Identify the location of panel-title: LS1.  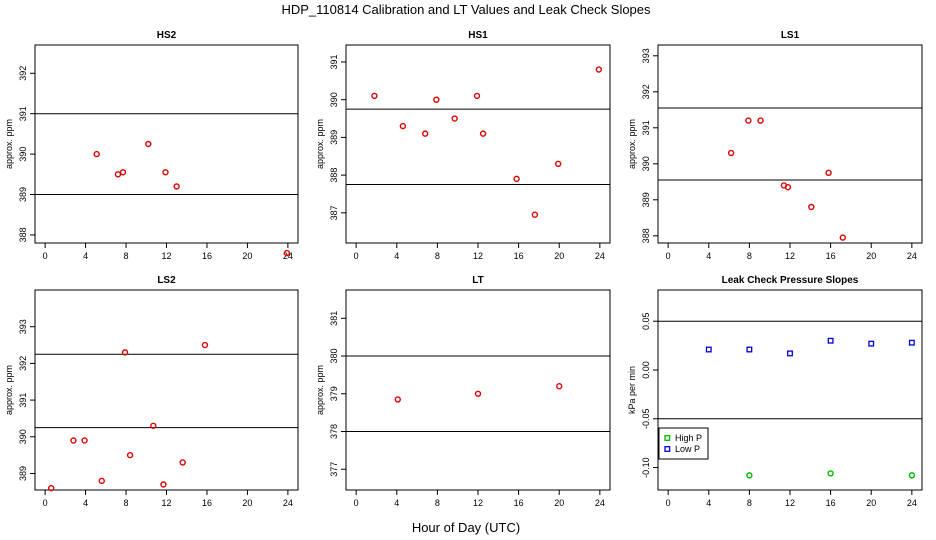
(790, 35).